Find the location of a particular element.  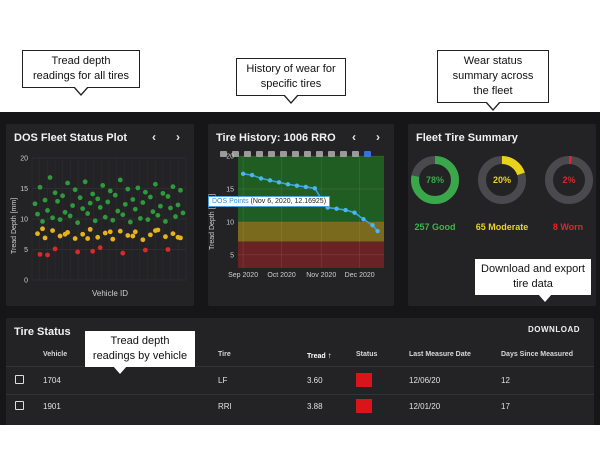

moderate-count: 65 Moderate is located at coordinates (502, 227).